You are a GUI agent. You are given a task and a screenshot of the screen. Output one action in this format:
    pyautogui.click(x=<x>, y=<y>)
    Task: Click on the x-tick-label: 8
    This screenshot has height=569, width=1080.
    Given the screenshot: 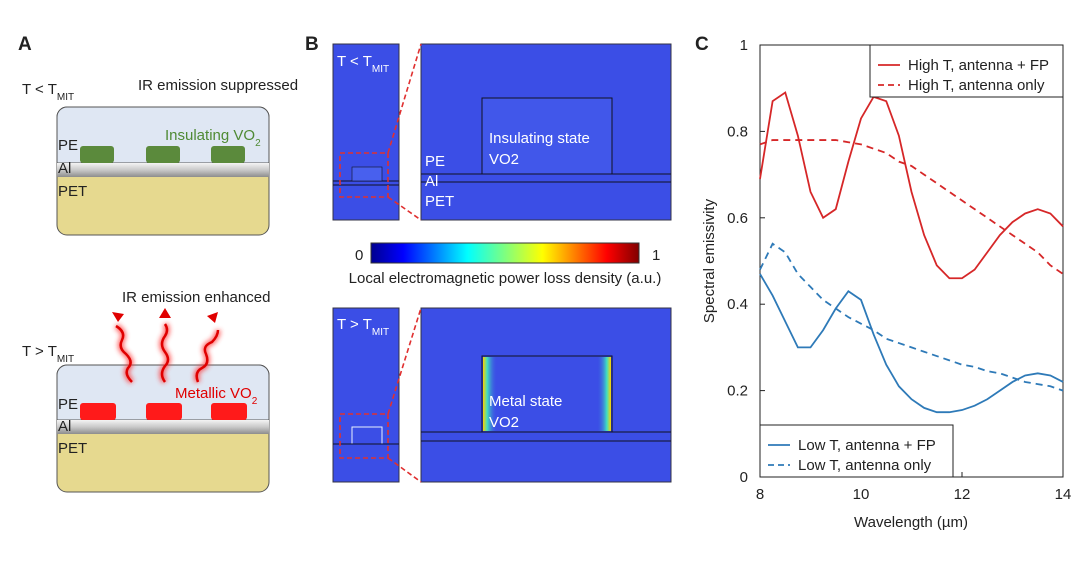 What is the action you would take?
    pyautogui.click(x=760, y=494)
    